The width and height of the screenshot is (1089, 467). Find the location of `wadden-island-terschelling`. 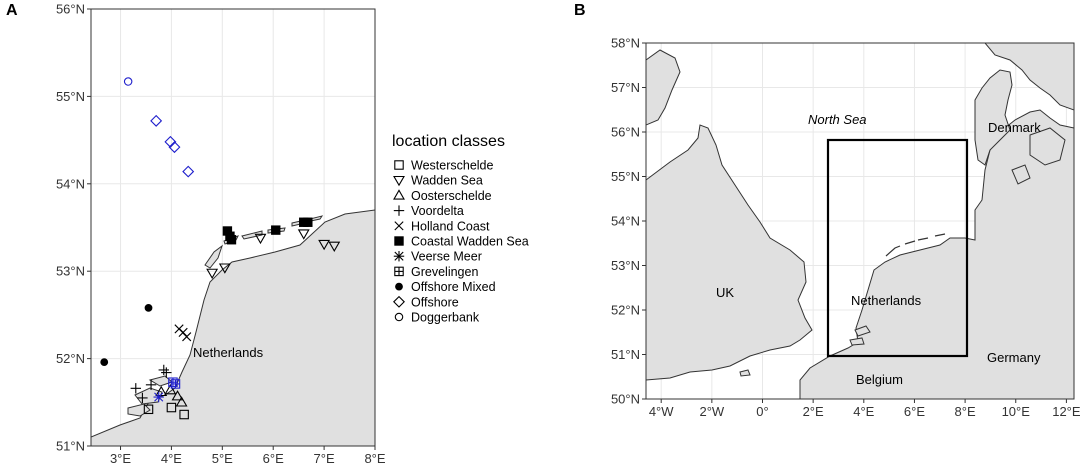

wadden-island-terschelling is located at coordinates (252, 235).